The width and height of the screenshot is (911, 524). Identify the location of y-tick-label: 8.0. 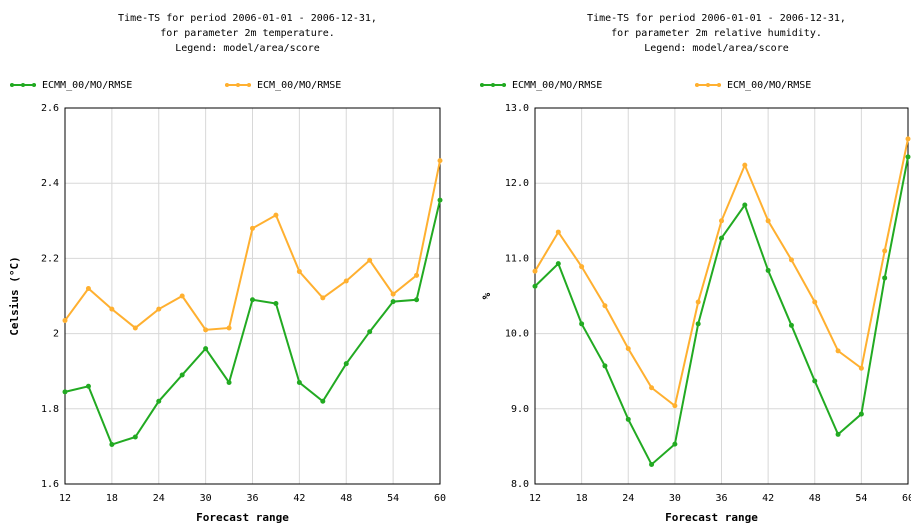
(520, 484).